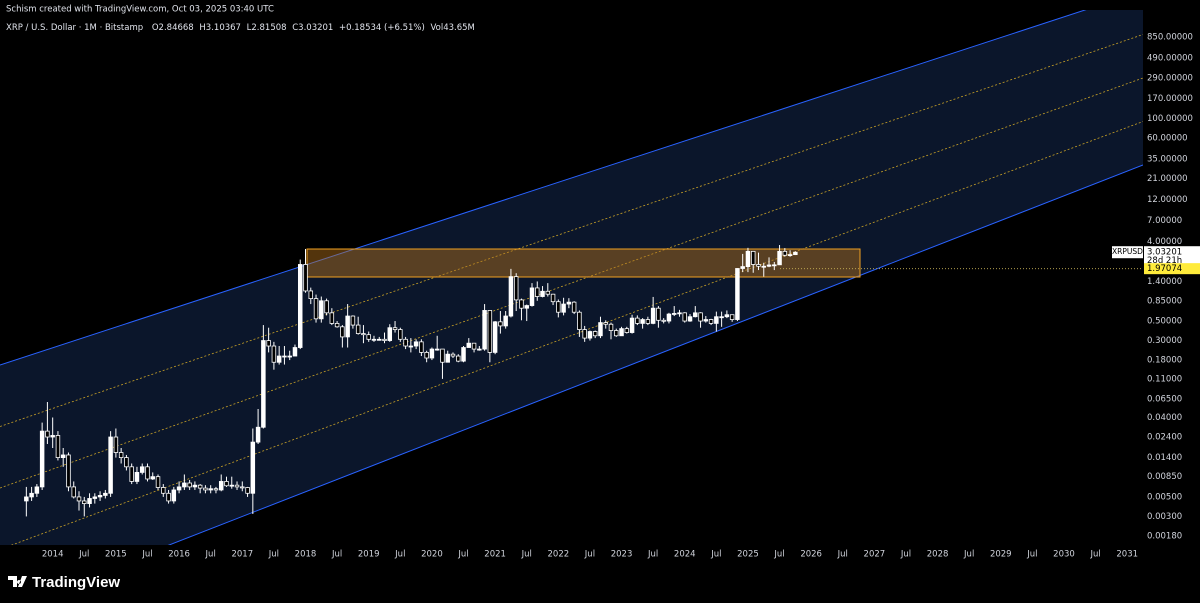 This screenshot has height=603, width=1200. Describe the element at coordinates (1164, 301) in the screenshot. I see `y-tick-label: 0.85000` at that location.